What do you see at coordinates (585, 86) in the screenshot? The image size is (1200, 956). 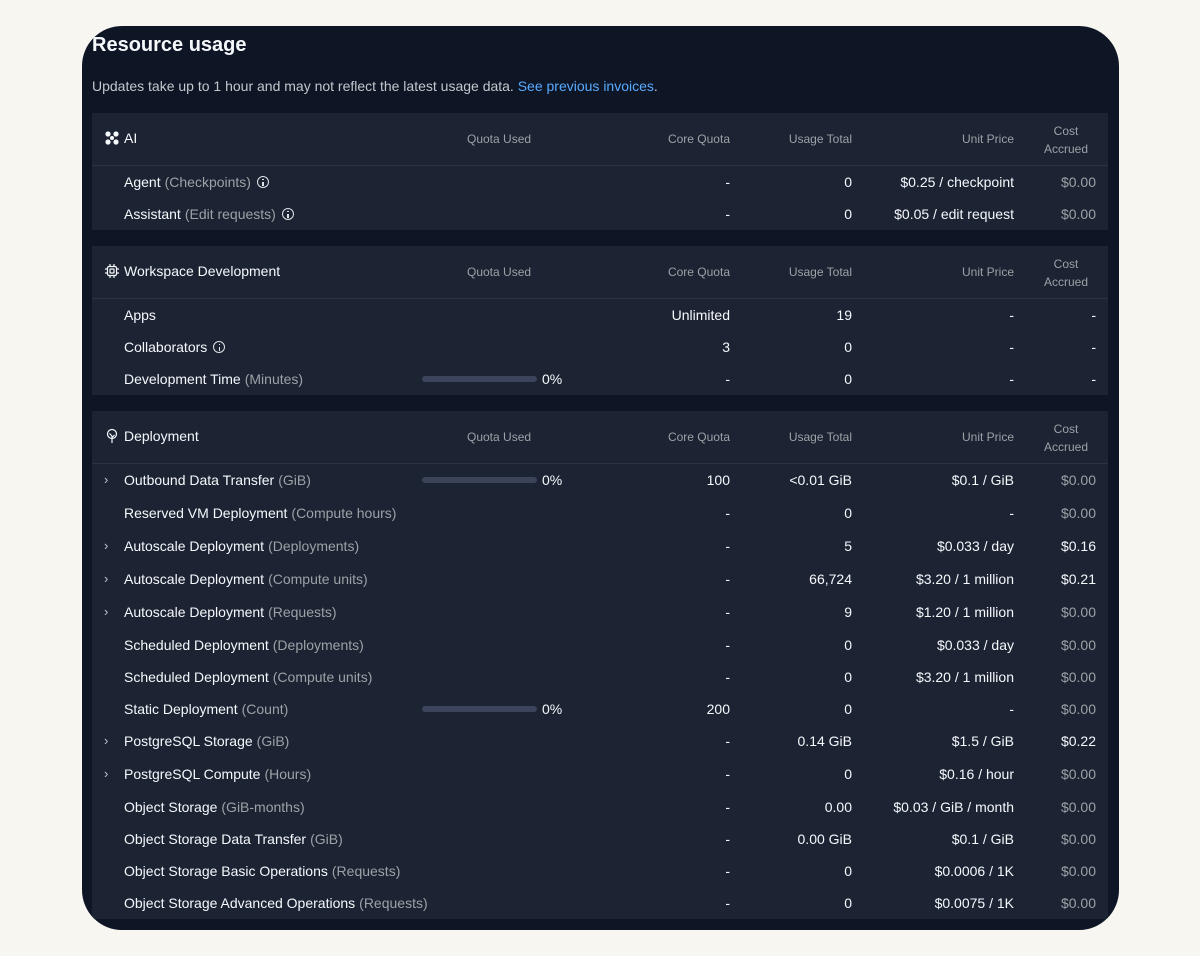 I see `see-previous-invoices-link: See previous invoices` at bounding box center [585, 86].